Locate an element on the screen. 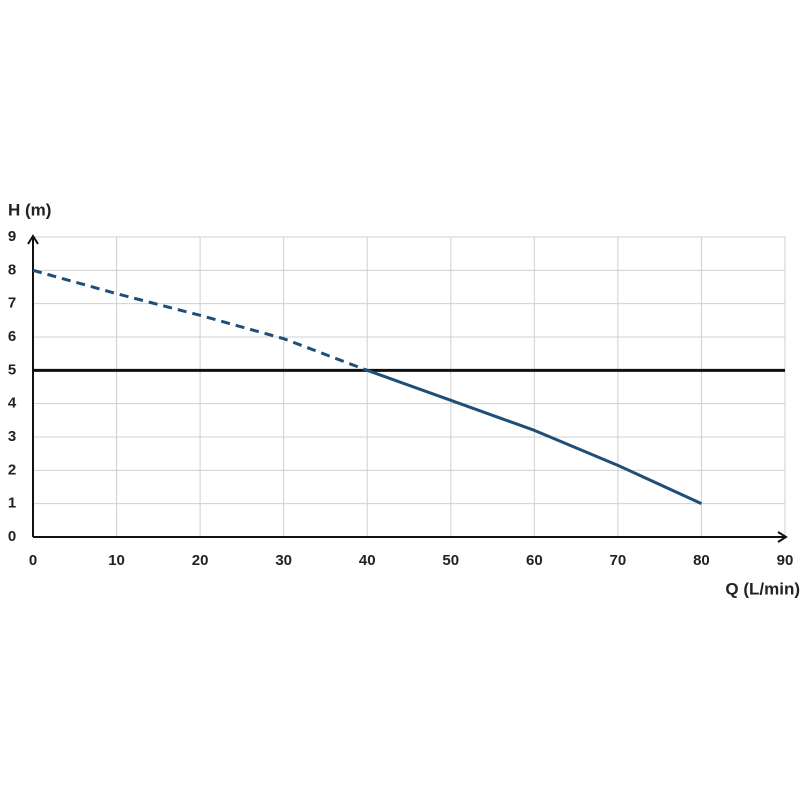 This screenshot has height=800, width=800. x-tick-label: 10 is located at coordinates (116, 560).